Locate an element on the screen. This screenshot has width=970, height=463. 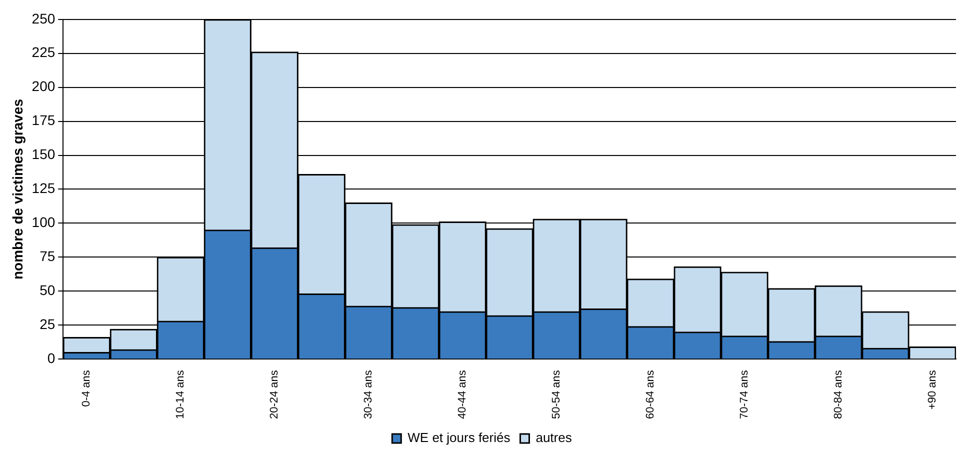
x-tick-label: +90 ans is located at coordinates (932, 390).